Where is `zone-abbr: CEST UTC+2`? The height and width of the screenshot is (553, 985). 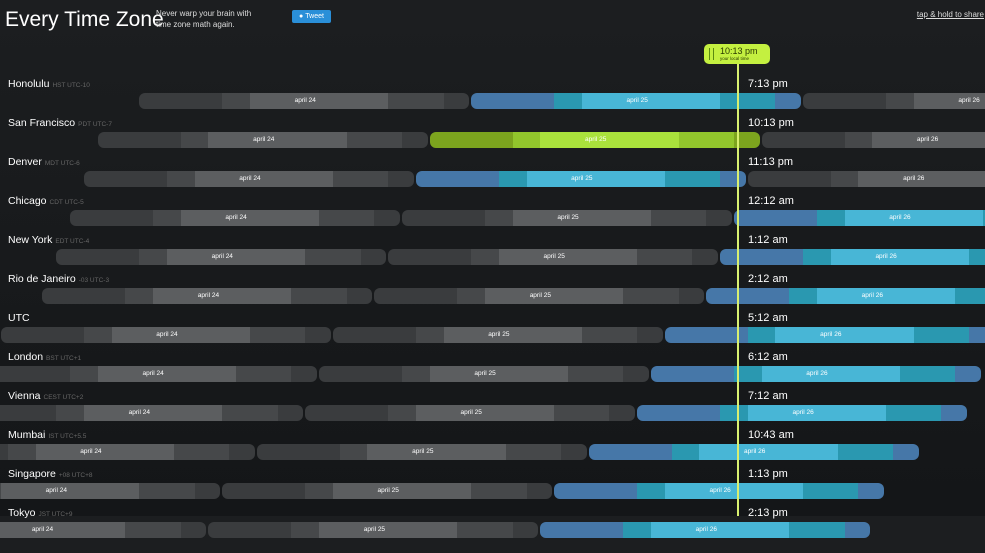
zone-abbr: CEST UTC+2 is located at coordinates (63, 397).